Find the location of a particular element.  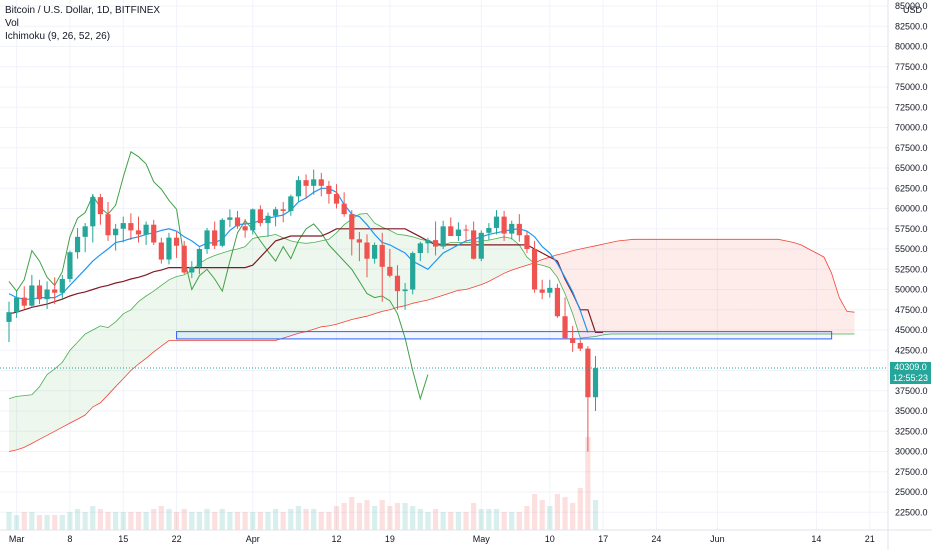

volume-indicator-label: Vol is located at coordinates (12, 23).